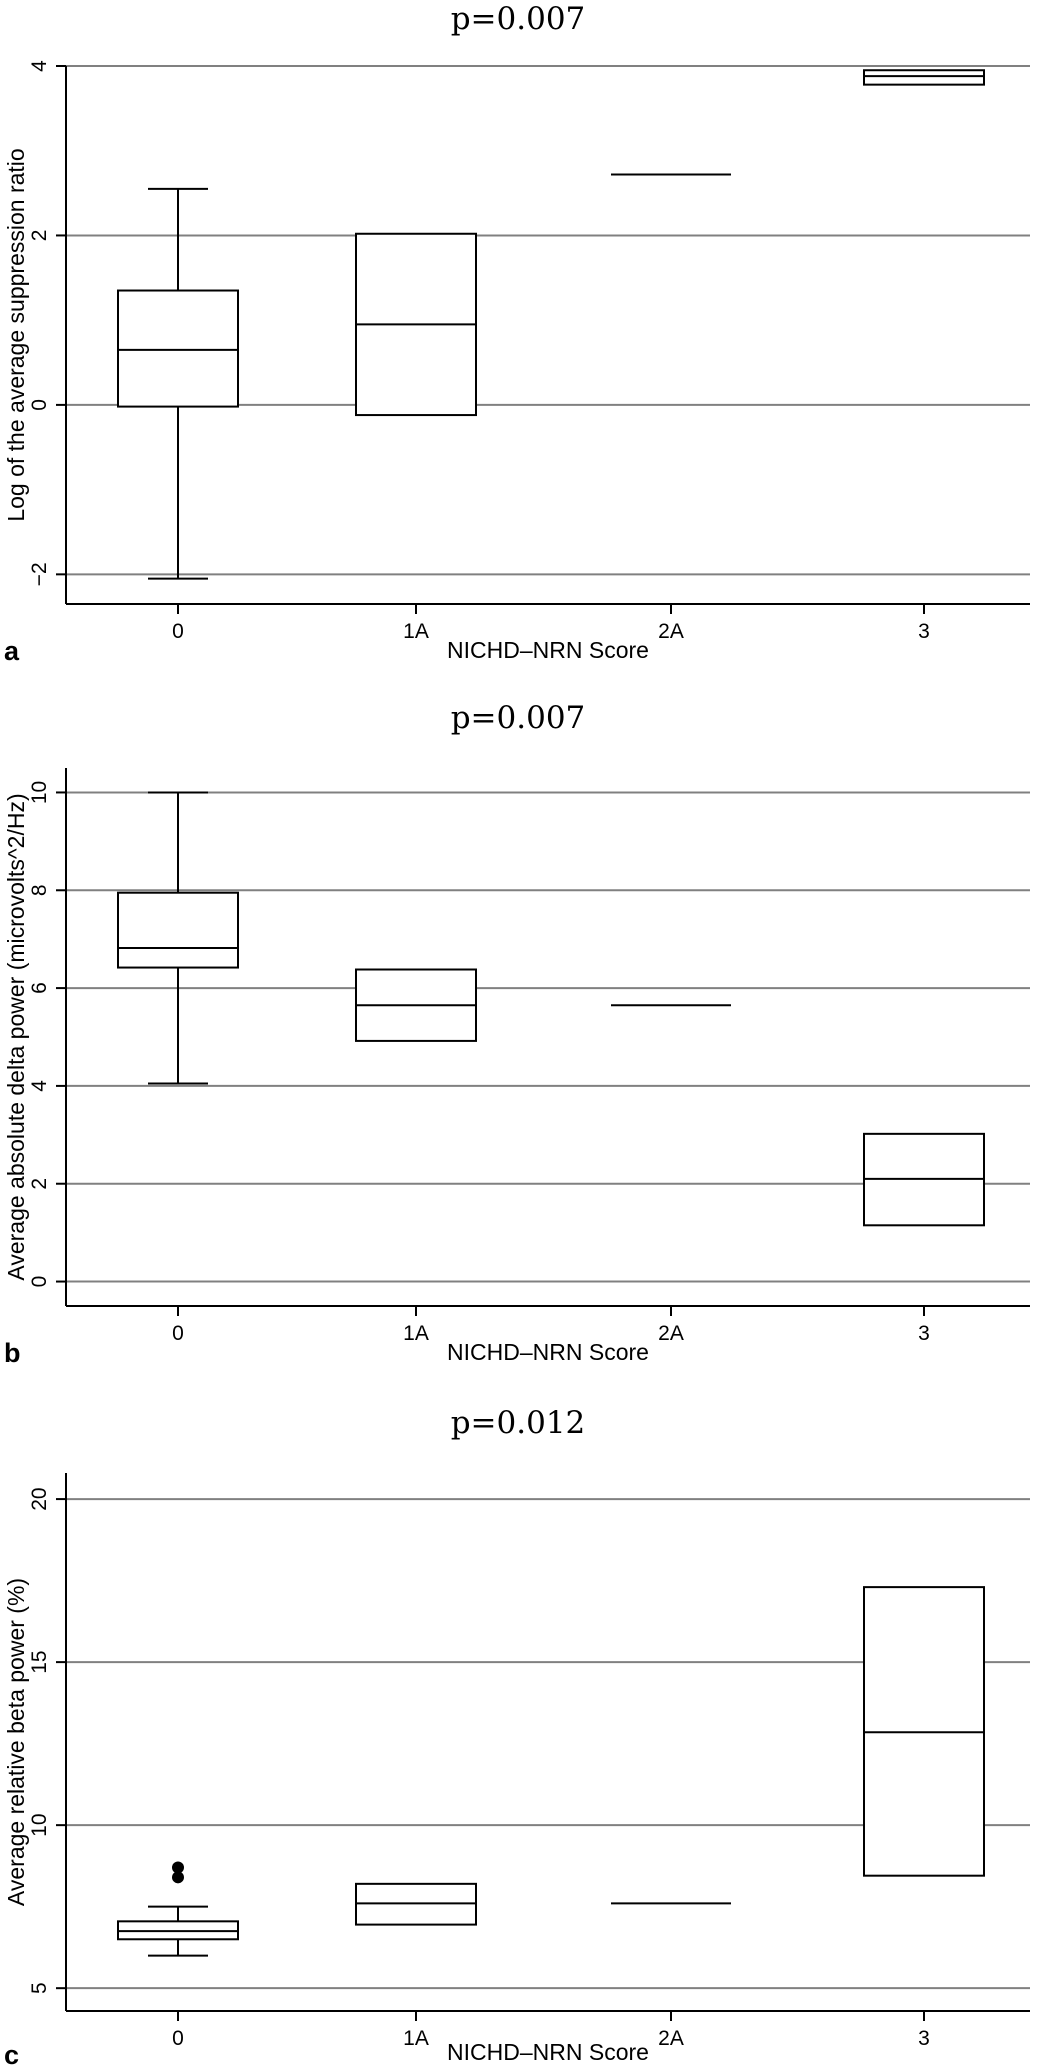 The height and width of the screenshot is (2070, 1037). Describe the element at coordinates (518, 718) in the screenshot. I see `chart-title-b: p=0.007` at that location.